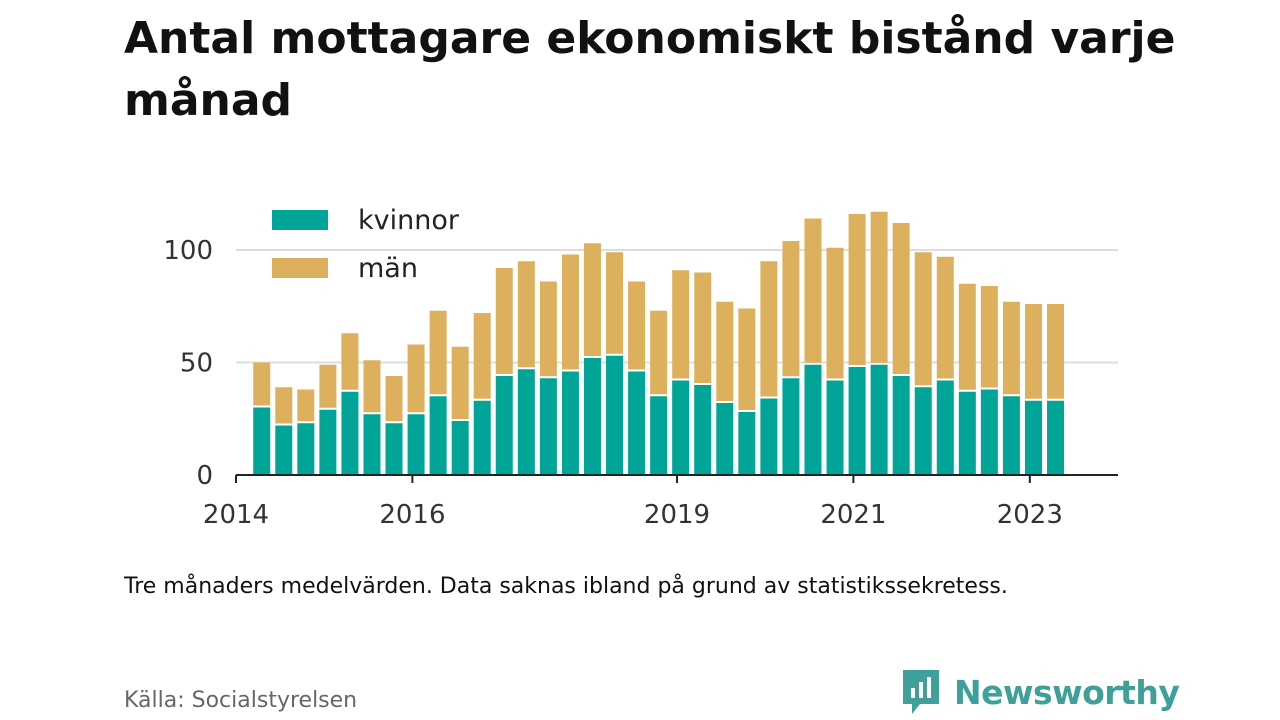 The image size is (1280, 720). Describe the element at coordinates (236, 515) in the screenshot. I see `x-tick-label: 2014` at that location.